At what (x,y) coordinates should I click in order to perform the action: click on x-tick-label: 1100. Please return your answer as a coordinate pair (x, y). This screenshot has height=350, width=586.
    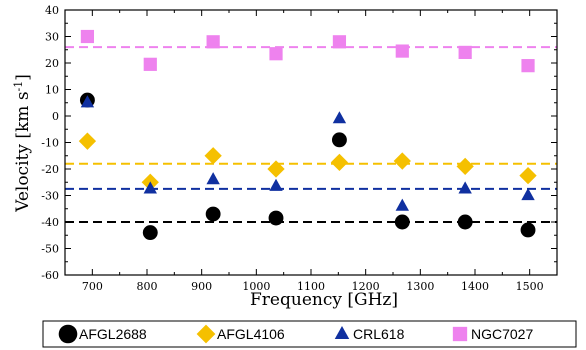
    Looking at the image, I should click on (311, 286).